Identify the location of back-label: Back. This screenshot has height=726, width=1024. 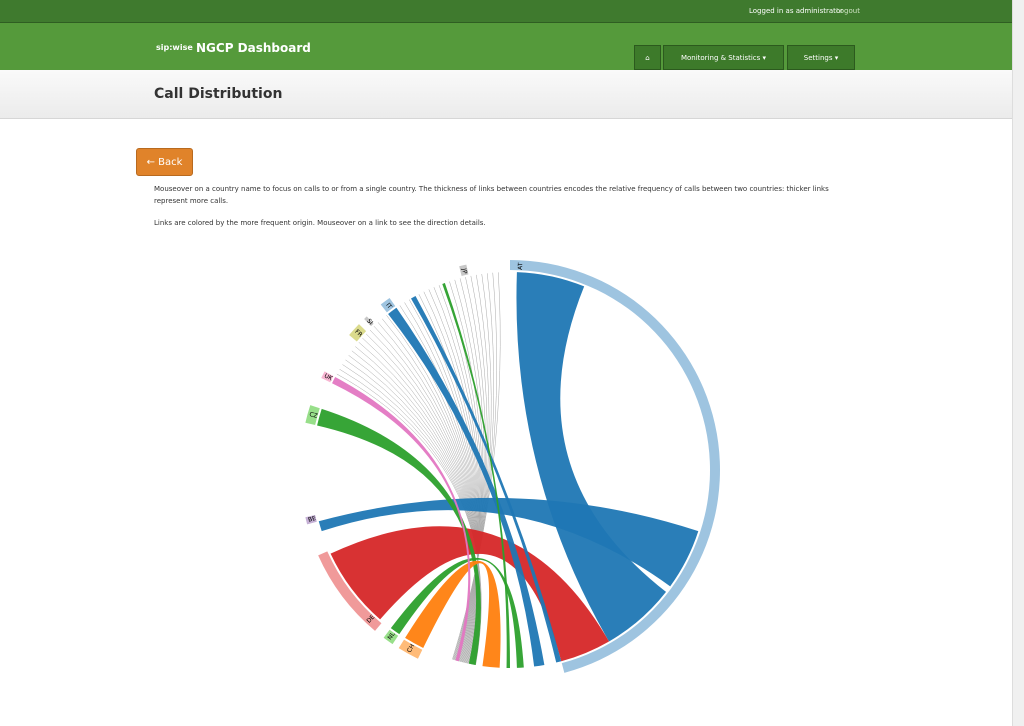
(170, 162).